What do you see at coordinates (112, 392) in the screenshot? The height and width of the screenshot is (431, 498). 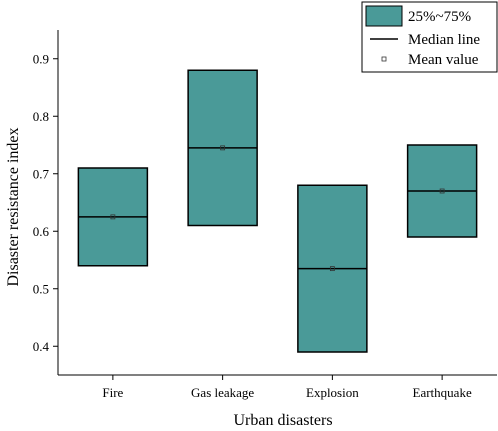 I see `x-tick-label: Fire` at bounding box center [112, 392].